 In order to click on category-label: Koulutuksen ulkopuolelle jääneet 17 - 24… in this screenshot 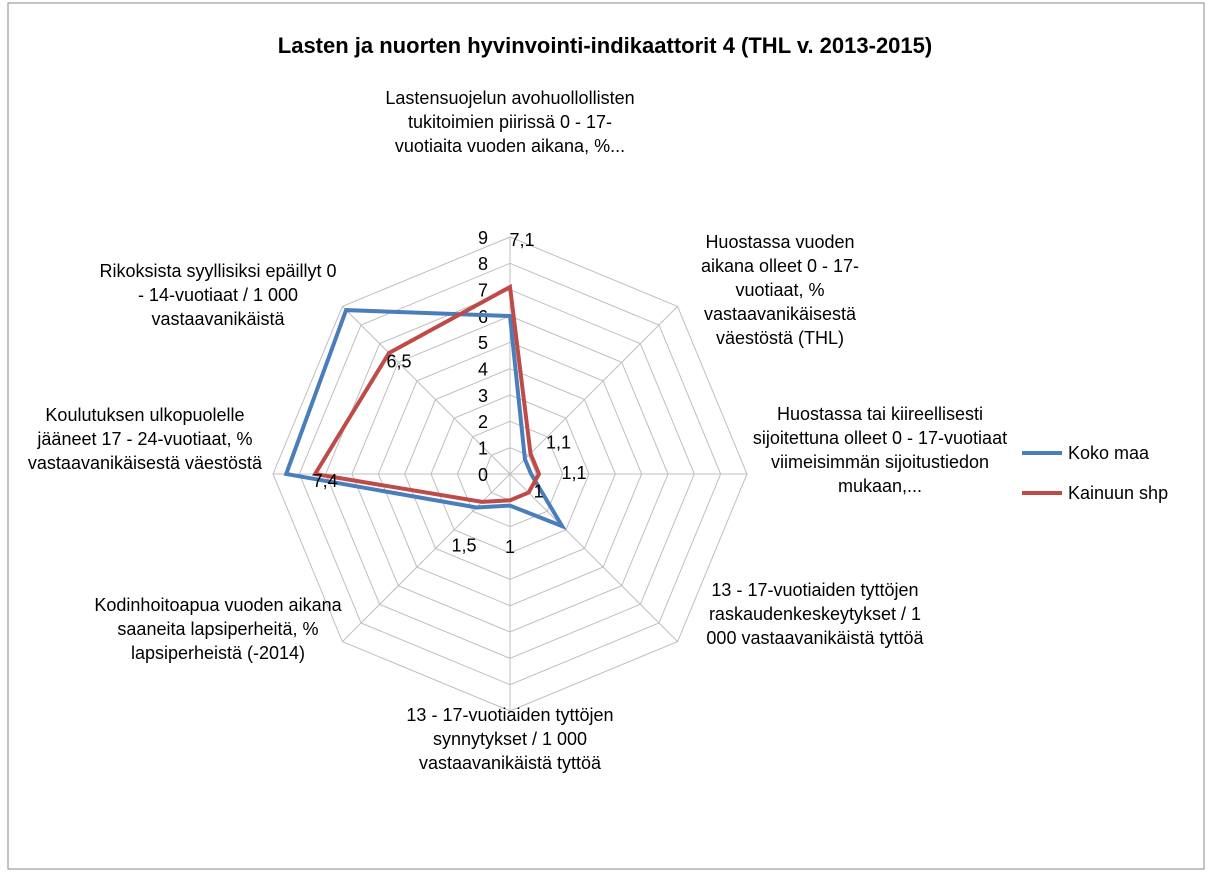, I will do `click(145, 439)`.